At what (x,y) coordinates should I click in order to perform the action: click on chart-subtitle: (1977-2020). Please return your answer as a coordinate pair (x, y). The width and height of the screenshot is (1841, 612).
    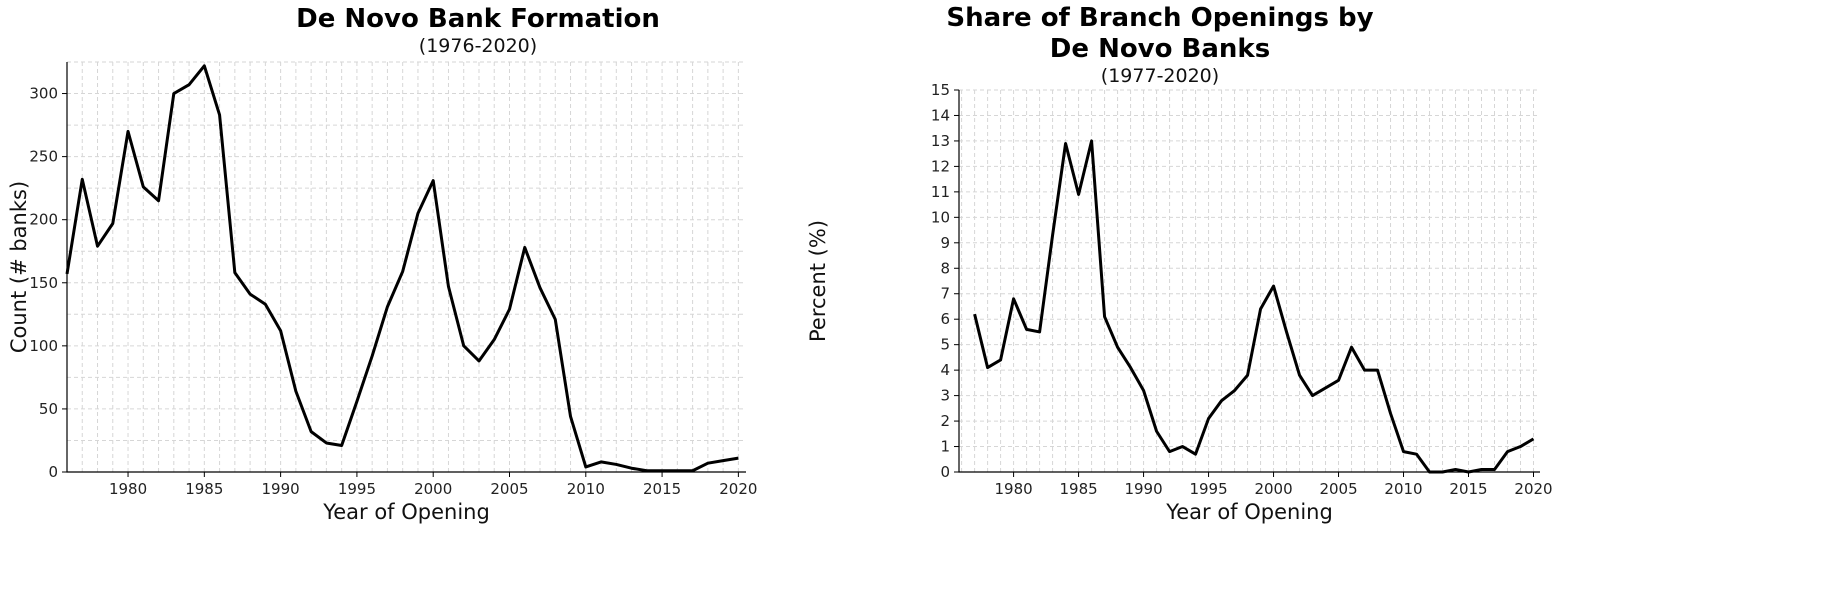
    Looking at the image, I should click on (1160, 76).